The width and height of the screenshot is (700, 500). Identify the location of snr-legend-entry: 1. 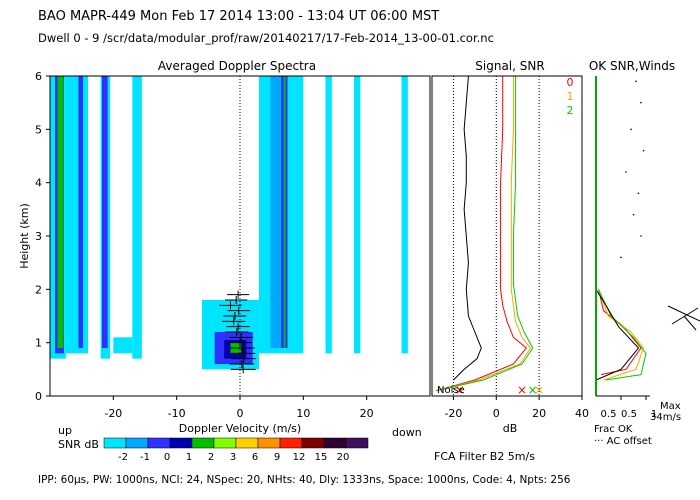
(570, 96).